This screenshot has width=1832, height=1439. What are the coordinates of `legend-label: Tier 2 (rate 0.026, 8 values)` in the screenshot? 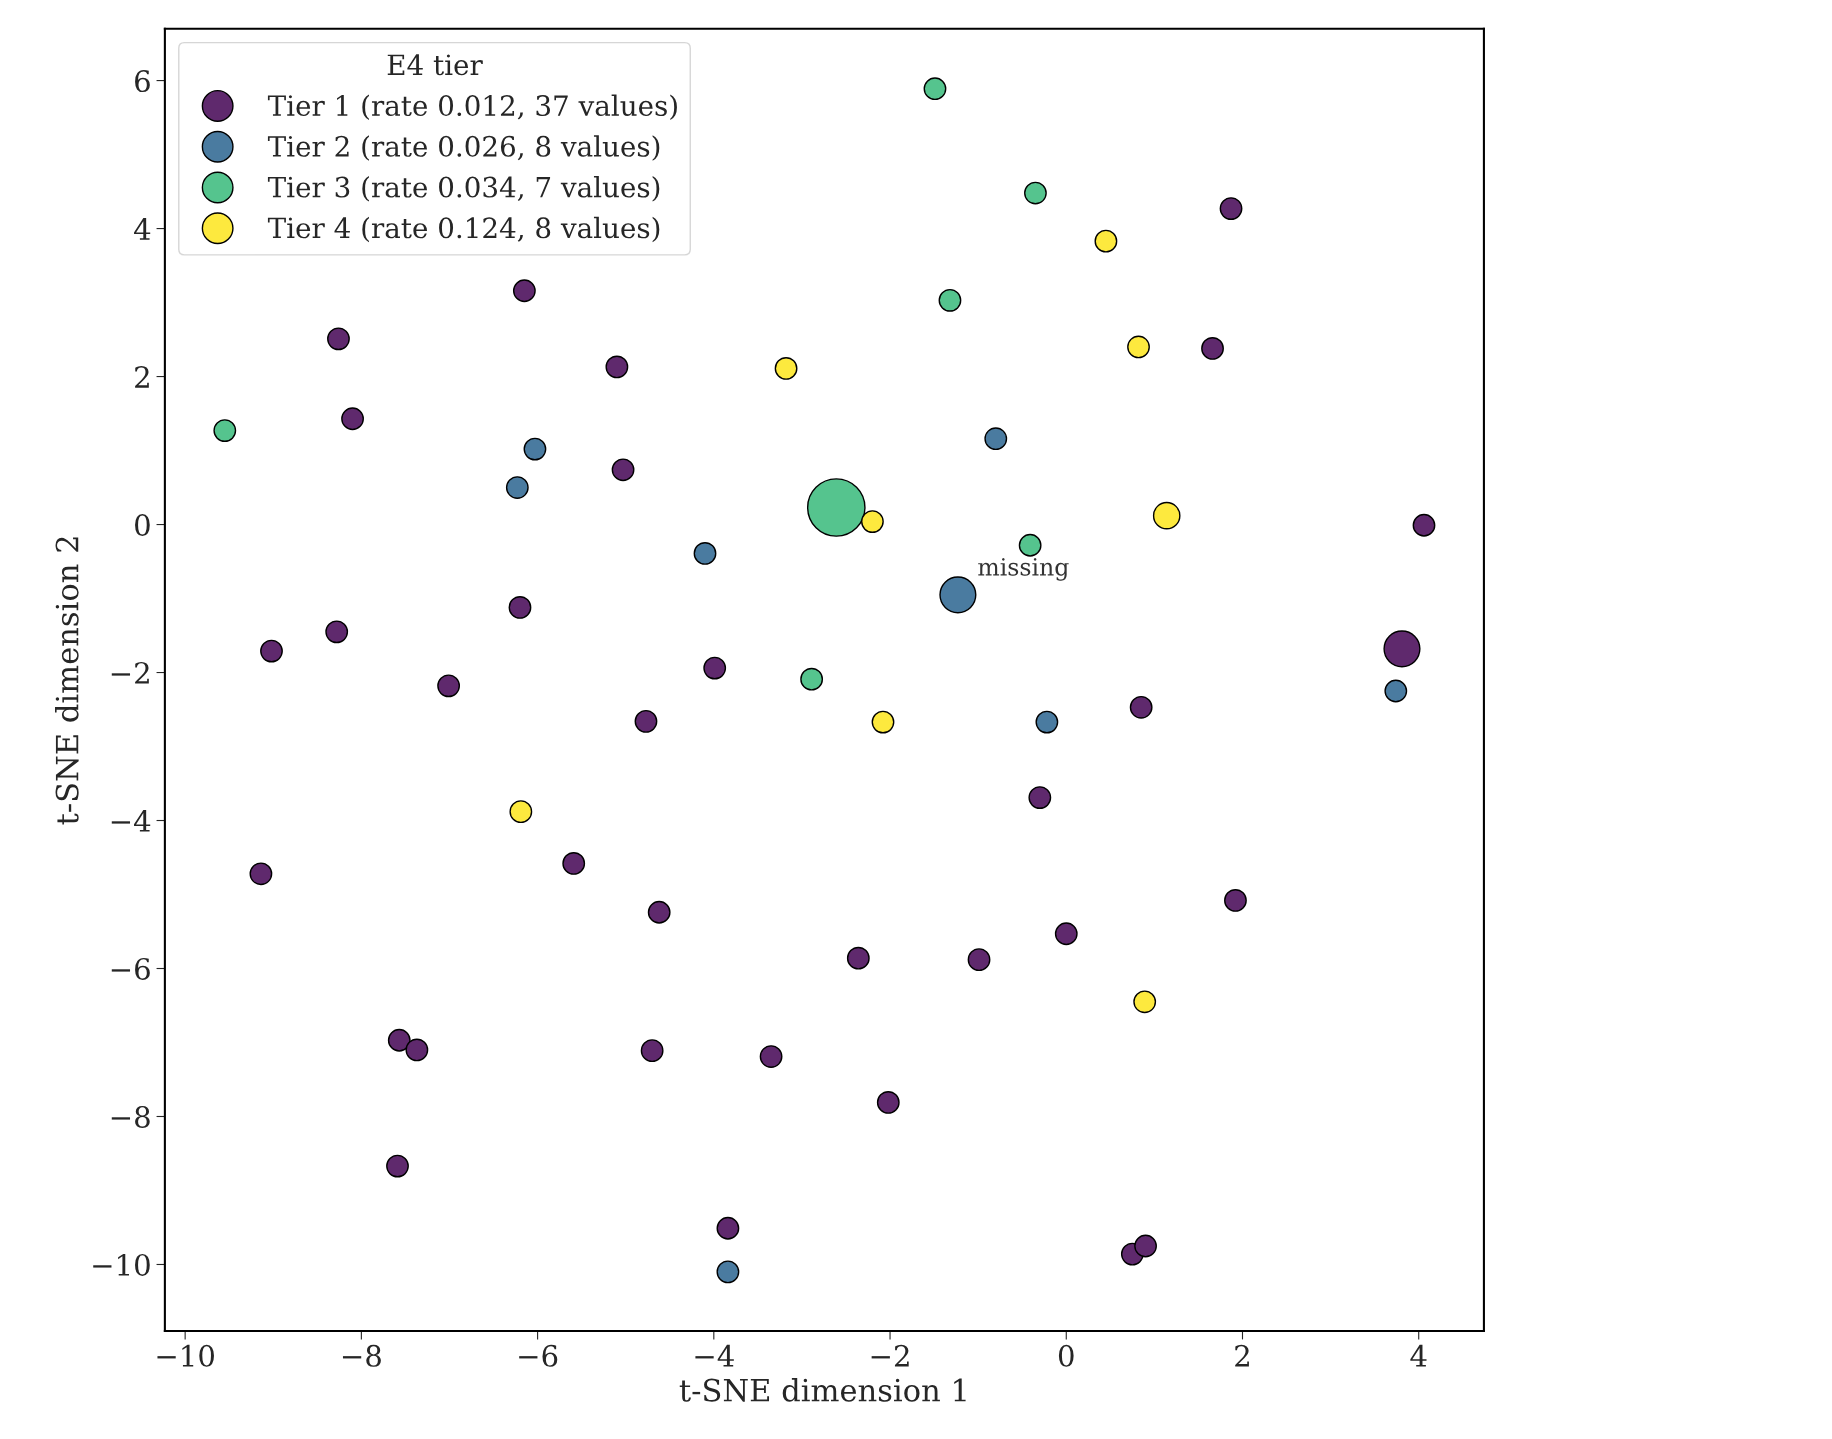 It's located at (463, 148).